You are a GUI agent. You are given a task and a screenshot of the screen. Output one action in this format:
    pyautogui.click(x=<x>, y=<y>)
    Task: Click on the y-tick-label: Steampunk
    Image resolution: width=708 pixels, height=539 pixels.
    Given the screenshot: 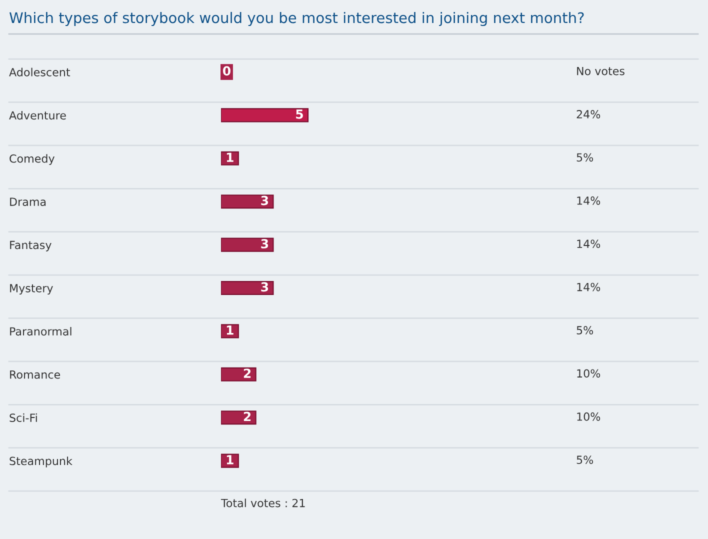 What is the action you would take?
    pyautogui.click(x=41, y=462)
    